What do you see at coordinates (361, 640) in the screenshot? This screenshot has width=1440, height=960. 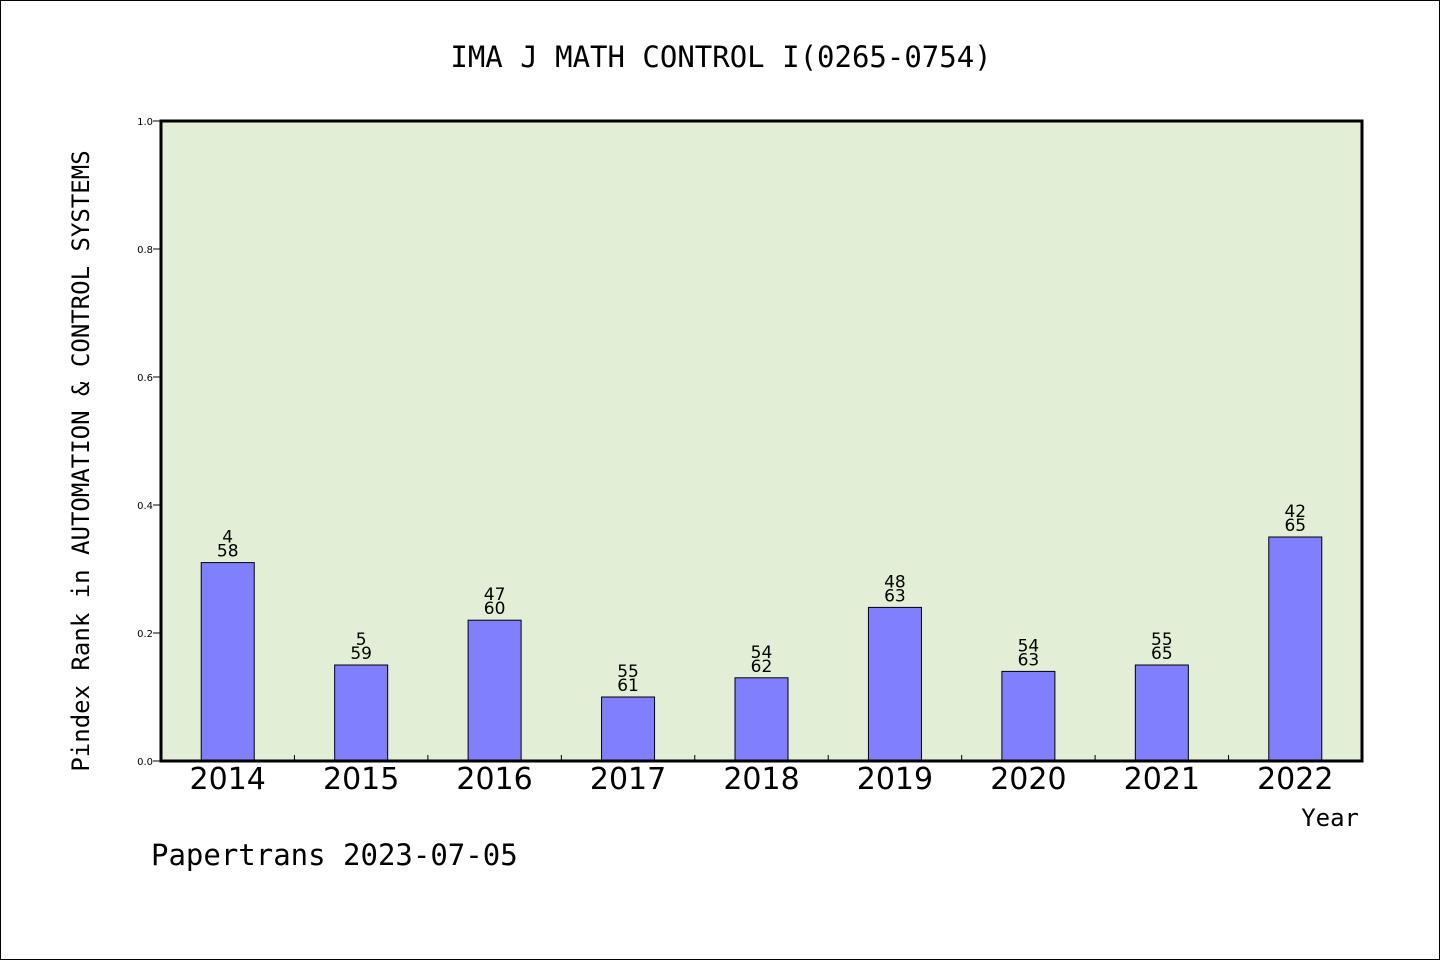 I see `bar-rank-label: 5` at bounding box center [361, 640].